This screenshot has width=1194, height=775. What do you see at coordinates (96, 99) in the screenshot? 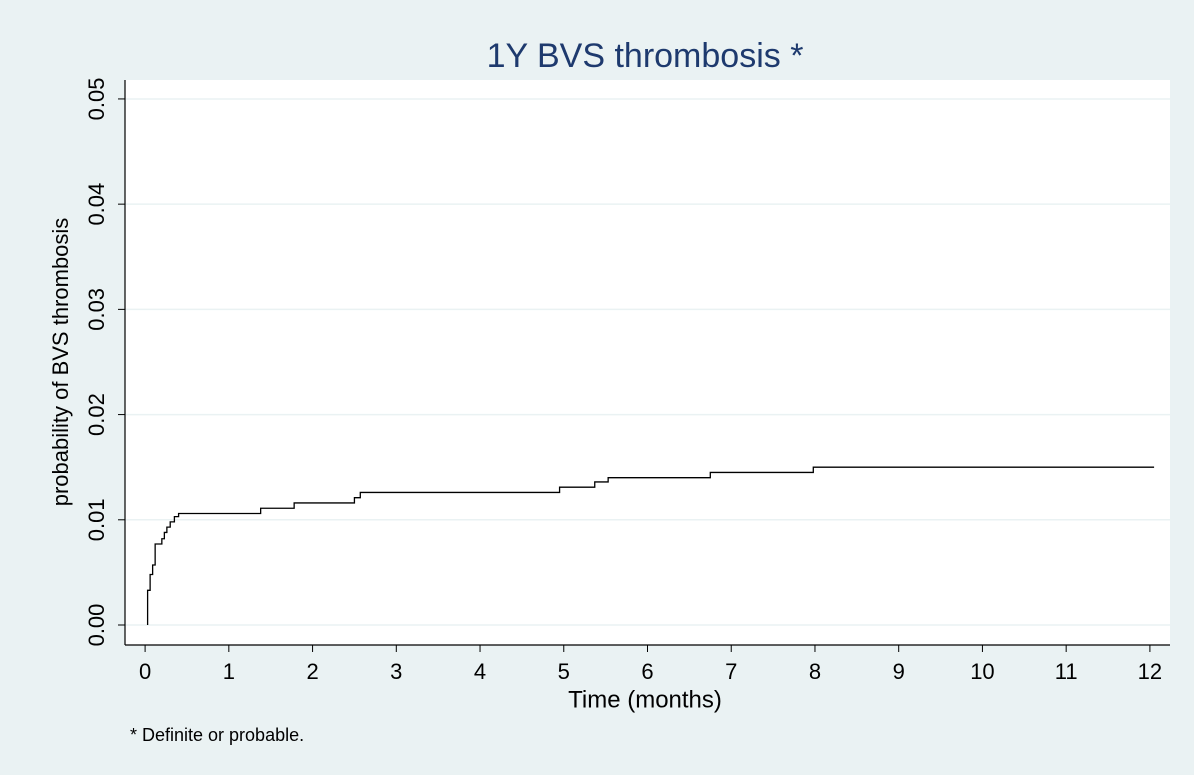
I see `y-tick-label: 0.05` at bounding box center [96, 99].